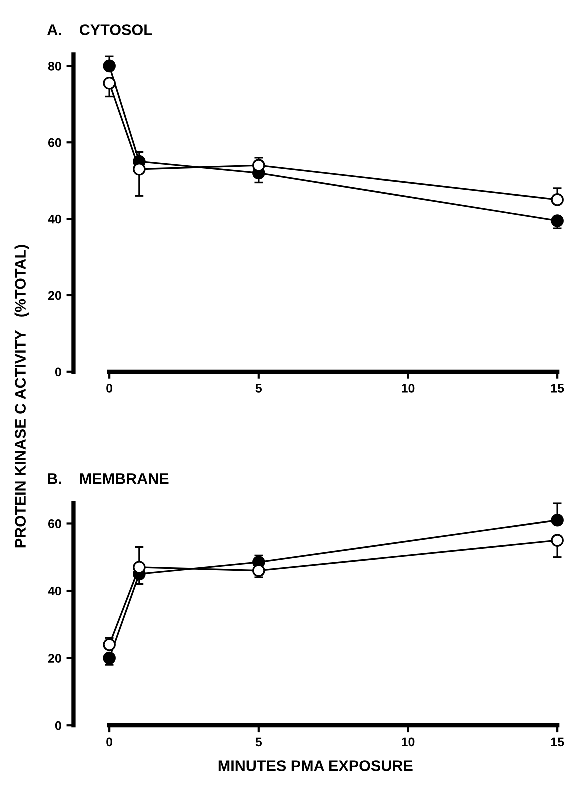 The width and height of the screenshot is (576, 793). I want to click on y-axis-title: PROTEIN KINASE C ACTIVITY (%TOTAL), so click(22, 396).